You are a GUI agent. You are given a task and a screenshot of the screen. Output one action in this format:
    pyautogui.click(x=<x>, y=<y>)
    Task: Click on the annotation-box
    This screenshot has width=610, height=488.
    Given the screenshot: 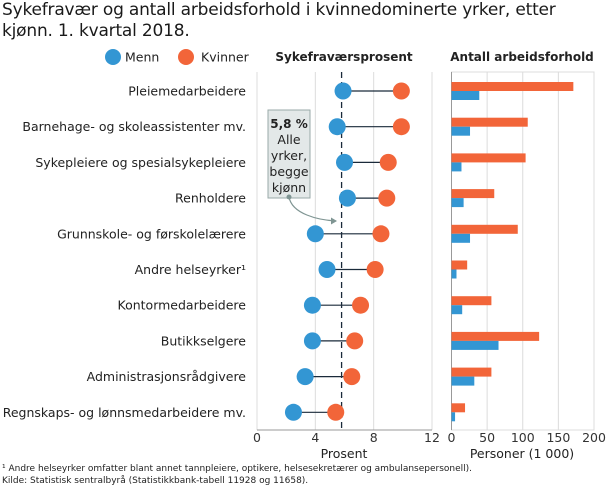 What is the action you would take?
    pyautogui.click(x=289, y=154)
    